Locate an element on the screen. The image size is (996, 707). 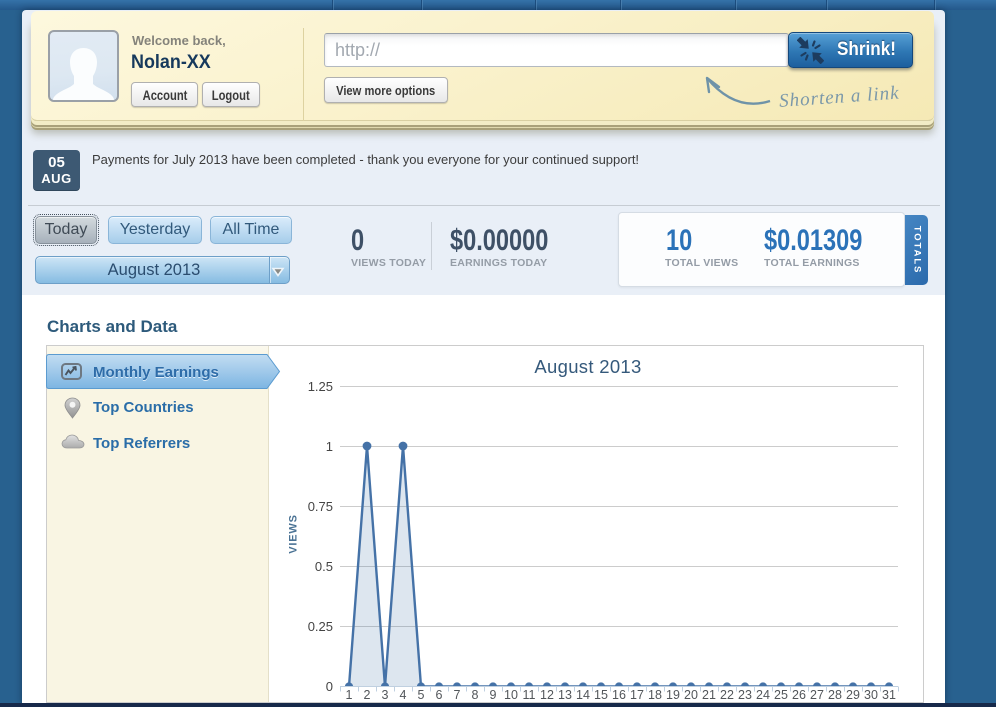
svg-text: 18 is located at coordinates (655, 695).